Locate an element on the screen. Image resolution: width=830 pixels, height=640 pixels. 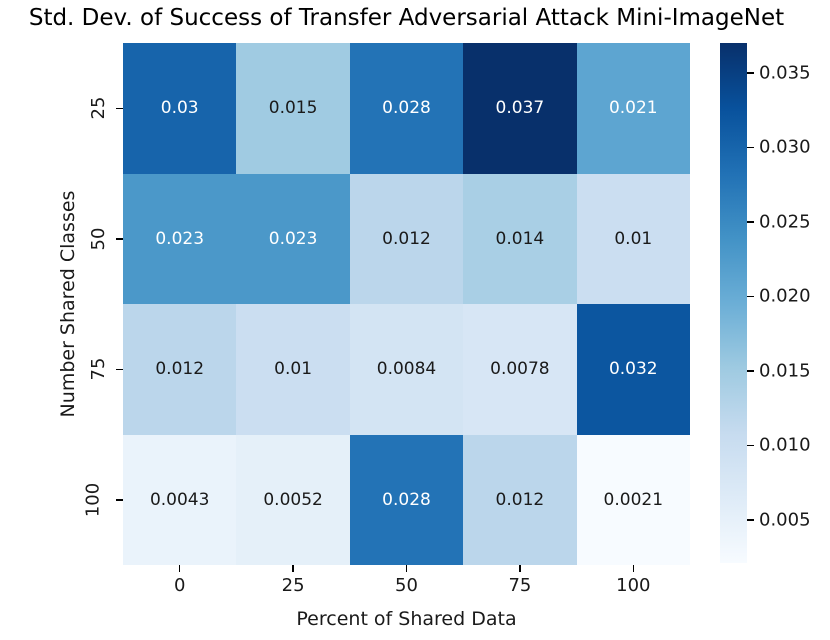
heatmap-cell: 0.0078 is located at coordinates (520, 369).